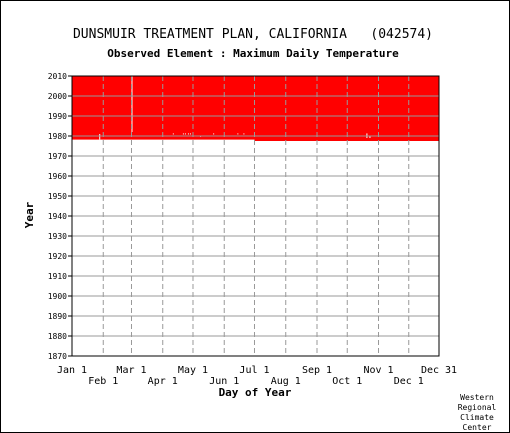 The image size is (510, 433). I want to click on credit-block: Western Regional Climate Center, so click(477, 412).